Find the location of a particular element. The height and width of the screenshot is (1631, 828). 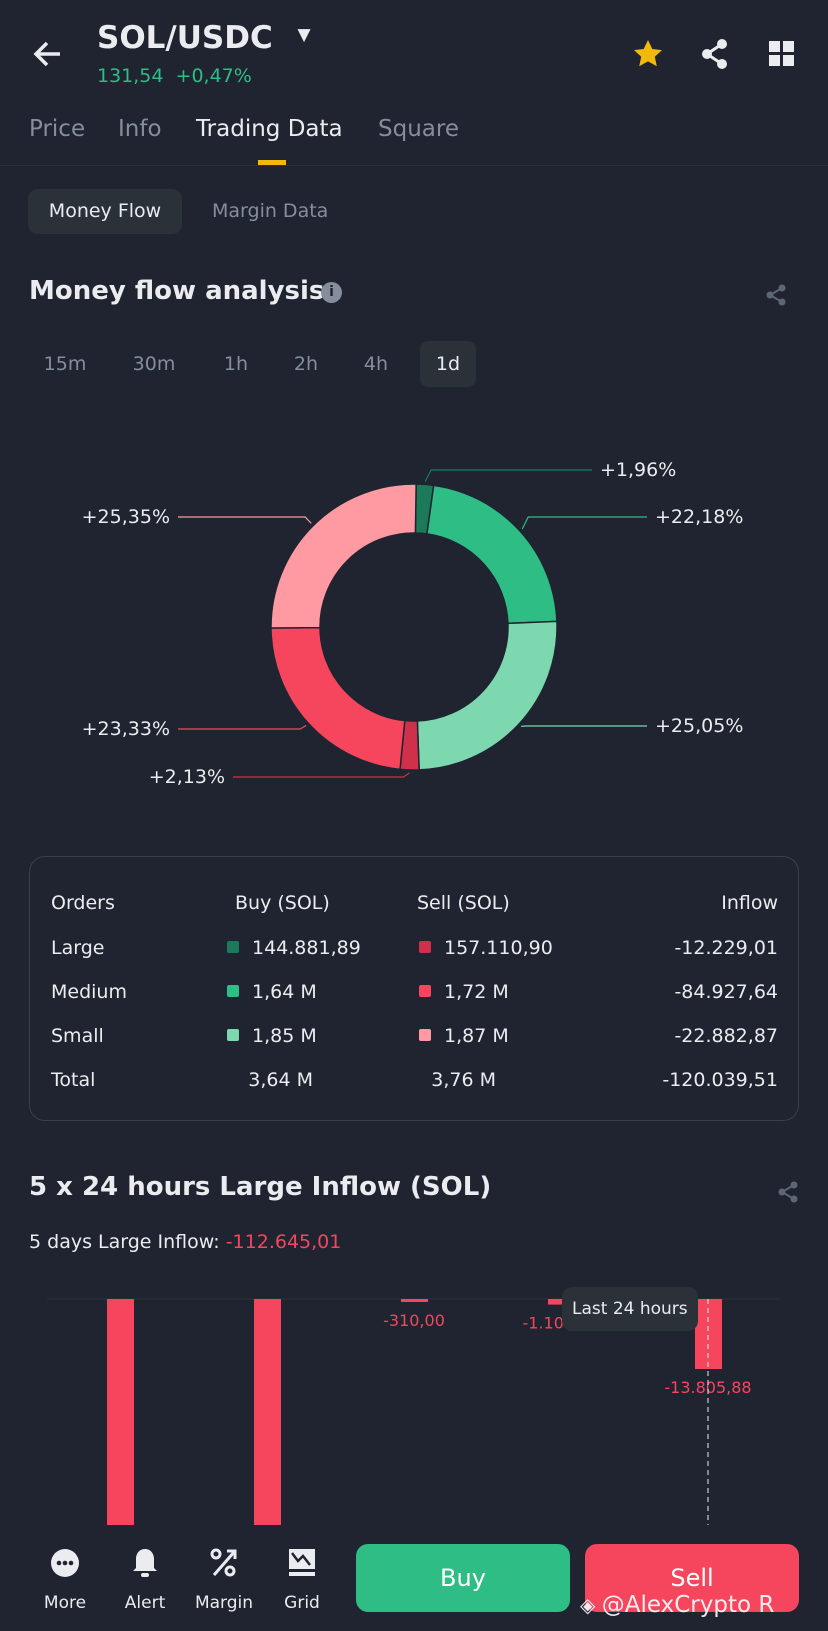

five-day-inflow-label: 5 days Large Inflow: is located at coordinates (124, 1242).